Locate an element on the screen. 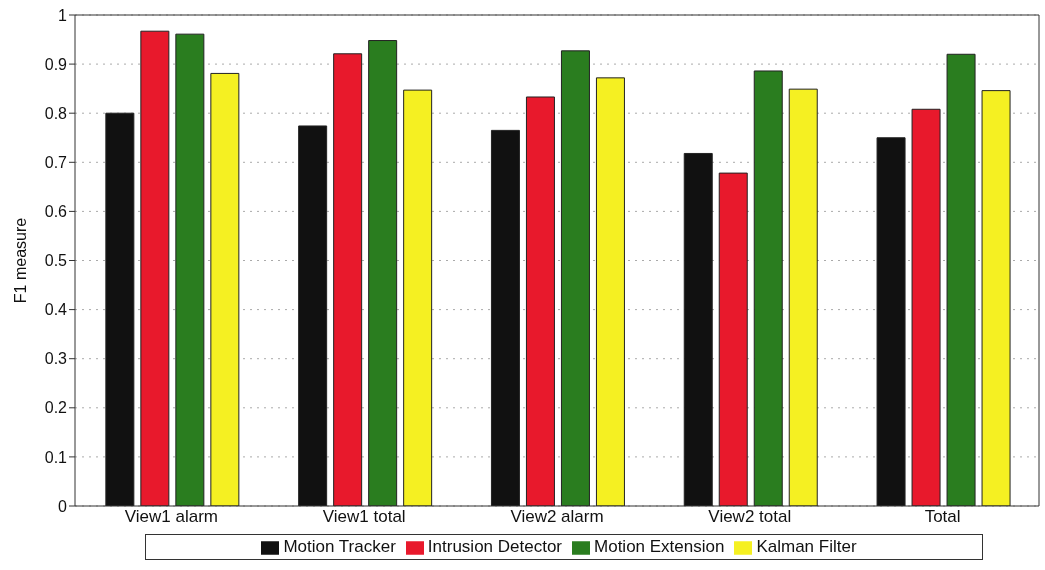 The height and width of the screenshot is (570, 1045). x-tick-label: View2 total is located at coordinates (750, 517).